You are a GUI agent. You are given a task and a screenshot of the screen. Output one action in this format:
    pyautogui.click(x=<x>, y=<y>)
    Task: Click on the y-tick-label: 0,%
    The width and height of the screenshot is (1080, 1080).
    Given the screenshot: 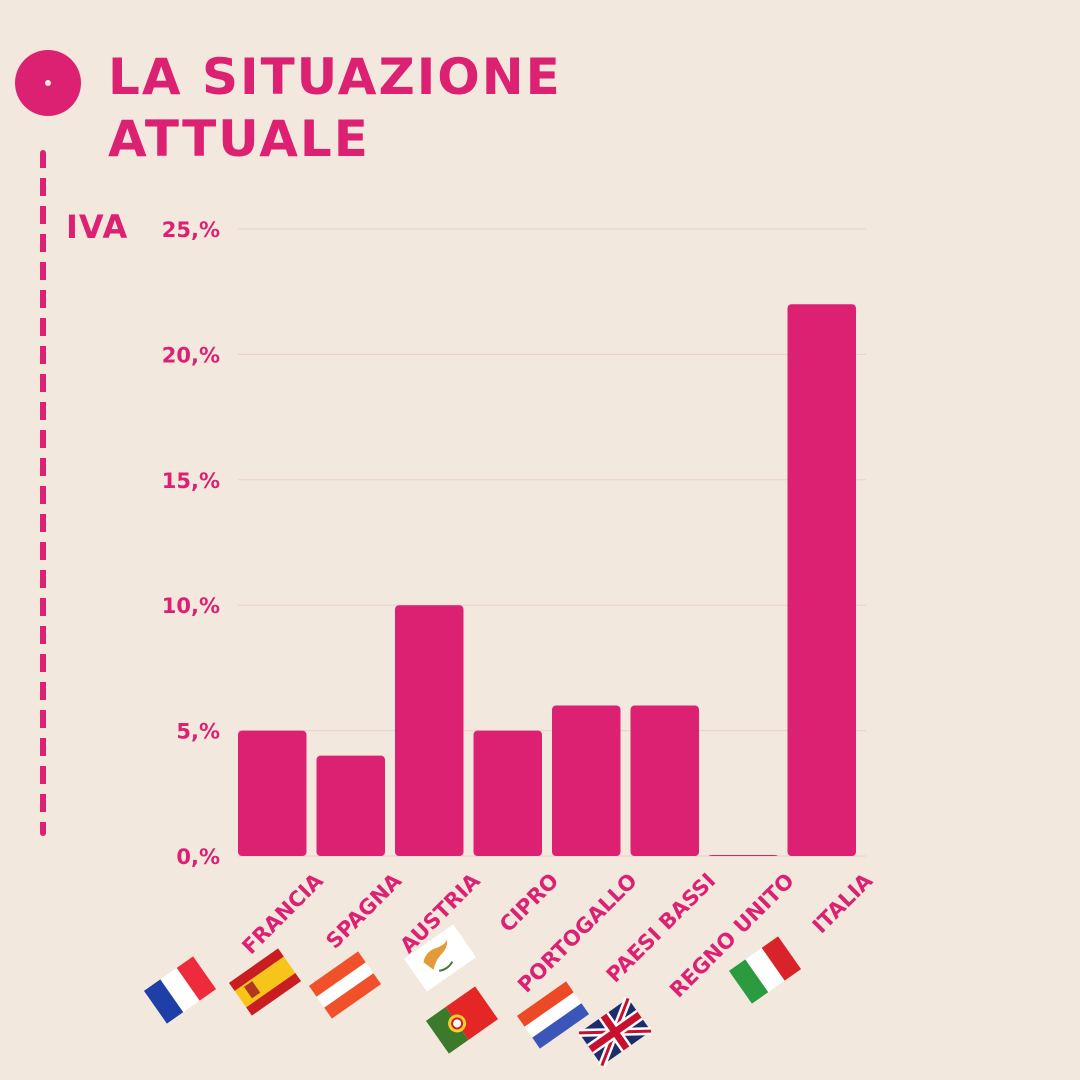 What is the action you would take?
    pyautogui.click(x=198, y=857)
    